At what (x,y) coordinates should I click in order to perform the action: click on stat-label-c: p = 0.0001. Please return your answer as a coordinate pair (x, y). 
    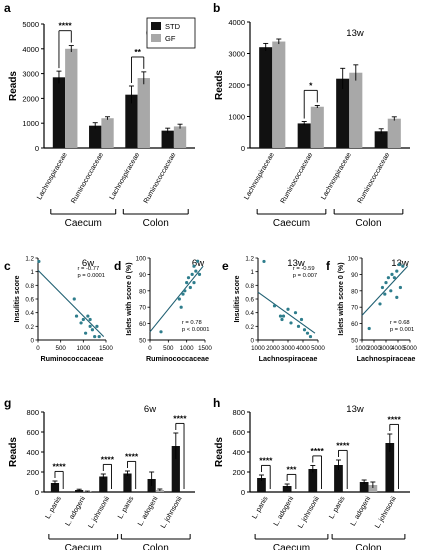
    Looking at the image, I should click on (91, 276).